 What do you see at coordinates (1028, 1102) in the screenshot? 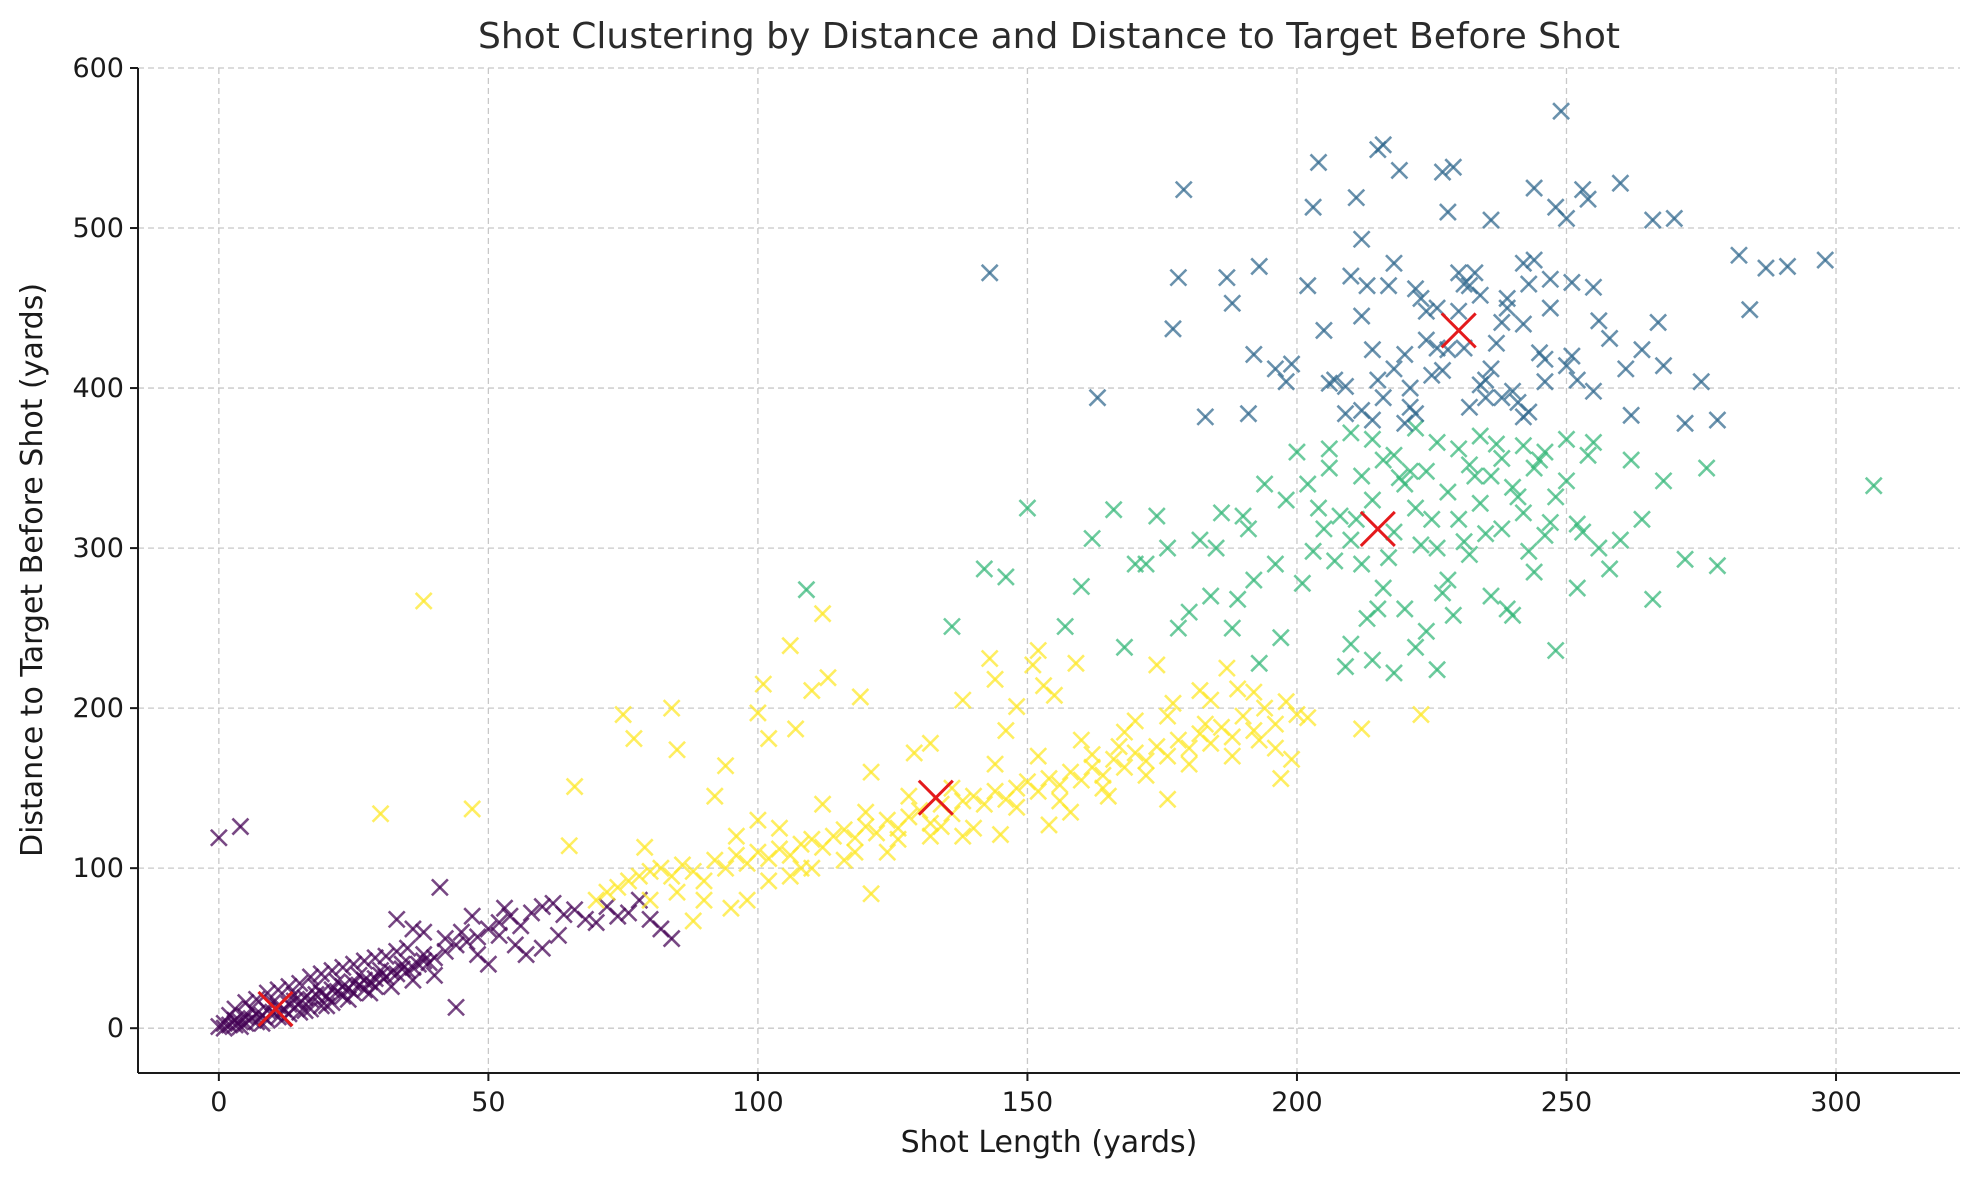
I see `x-tick-label: 150` at bounding box center [1028, 1102].